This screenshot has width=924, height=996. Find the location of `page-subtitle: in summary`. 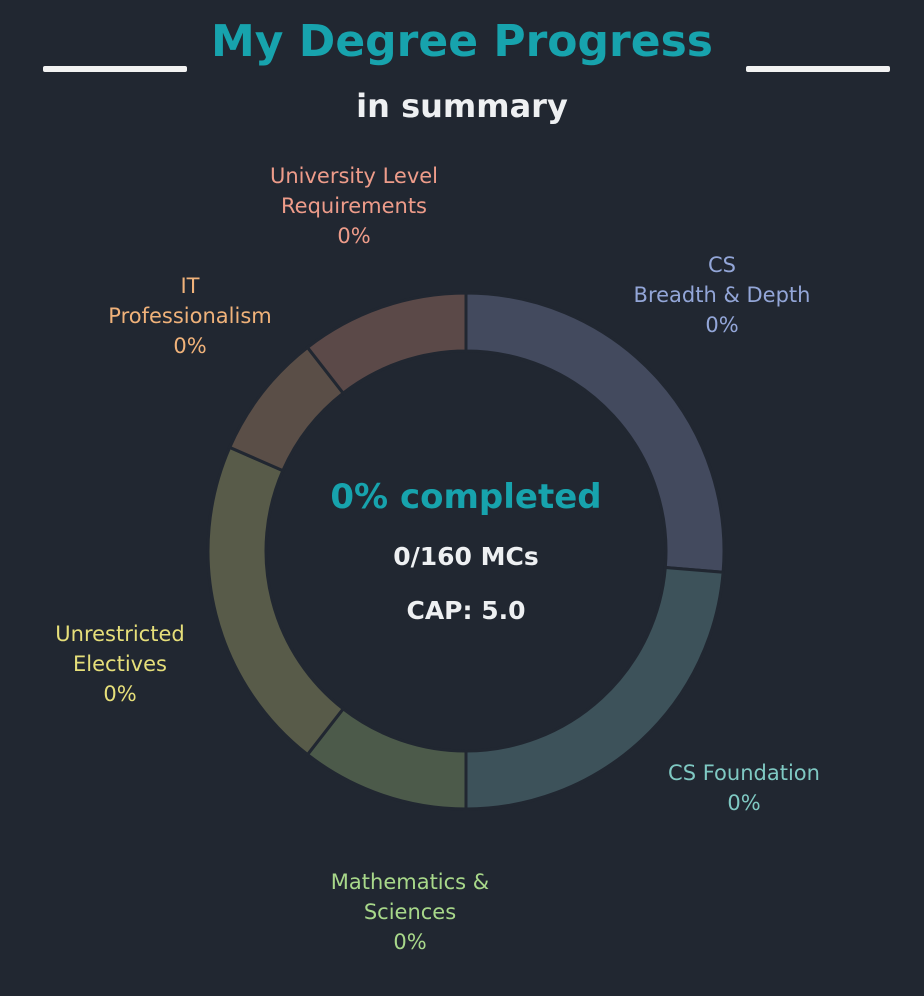

page-subtitle: in summary is located at coordinates (462, 106).